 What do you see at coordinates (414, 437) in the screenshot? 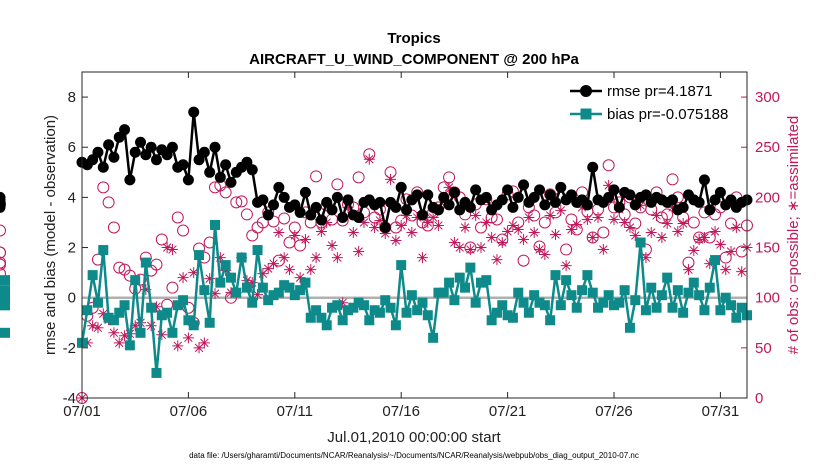
I see `x-axis-label: Jul.01,2010 00:00:00 start` at bounding box center [414, 437].